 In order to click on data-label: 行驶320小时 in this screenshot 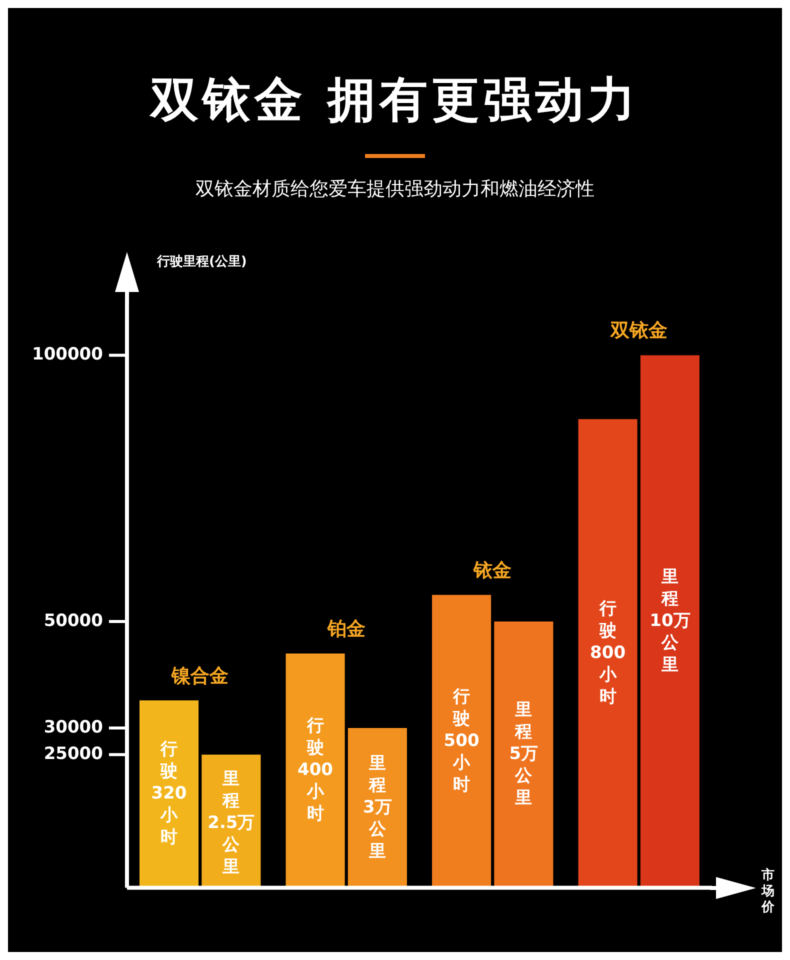, I will do `click(169, 793)`.